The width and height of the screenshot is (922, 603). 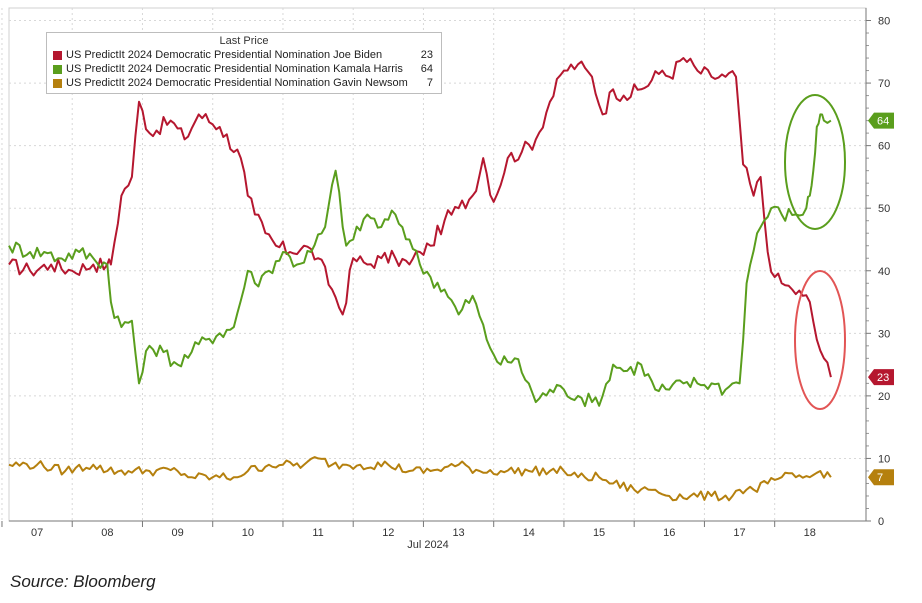 I want to click on harris-highlight-ellipse, so click(x=815, y=162).